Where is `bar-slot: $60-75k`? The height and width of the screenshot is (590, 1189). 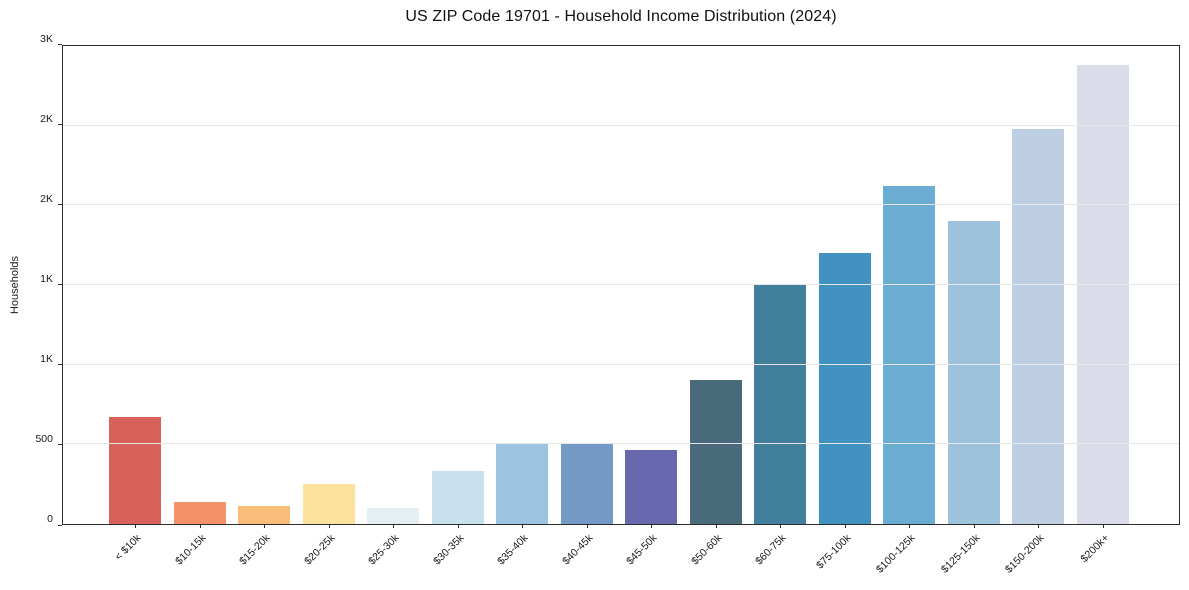 bar-slot: $60-75k is located at coordinates (780, 306).